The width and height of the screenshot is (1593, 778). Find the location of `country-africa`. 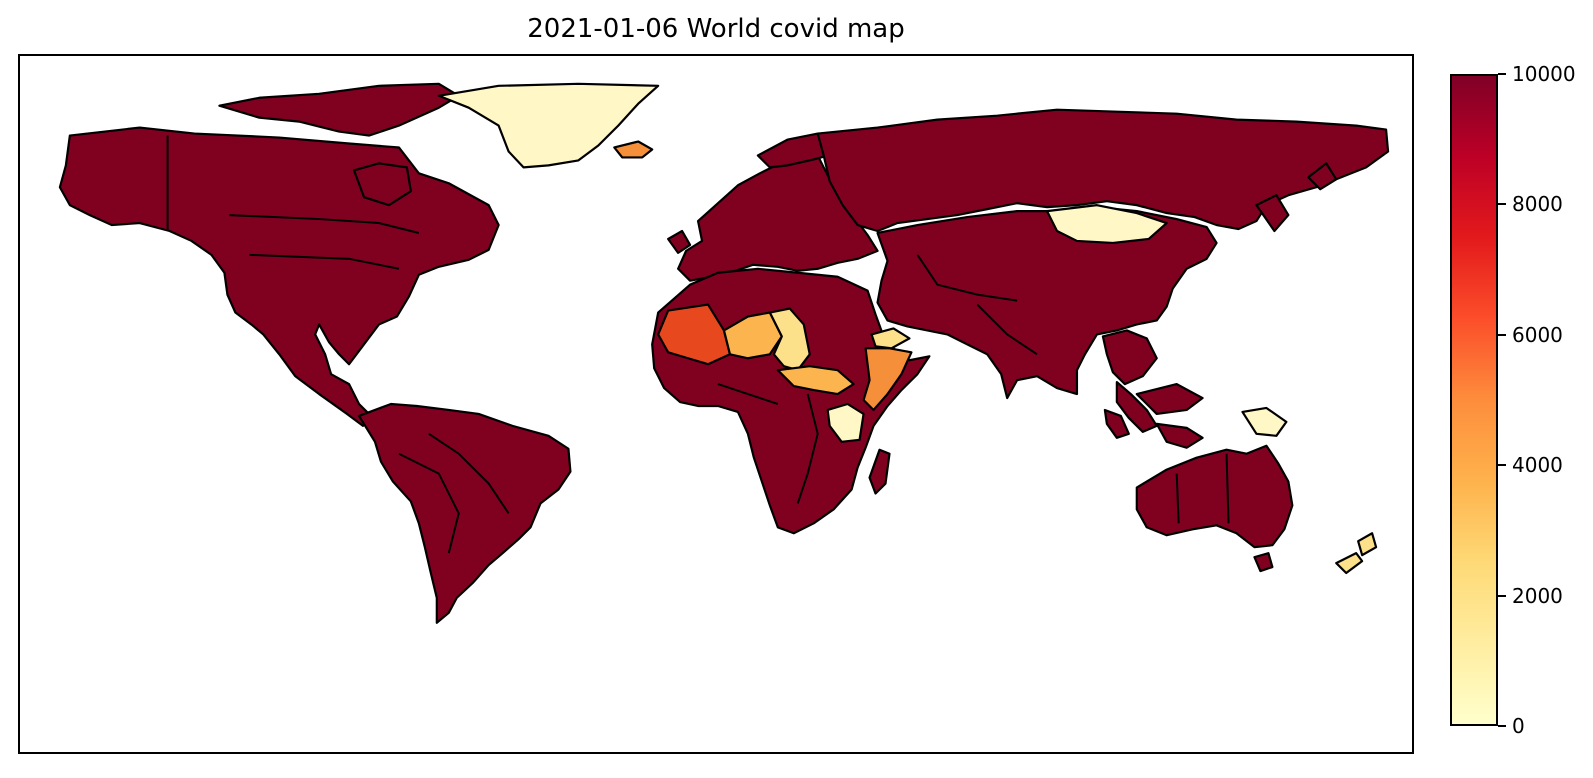

country-africa is located at coordinates (879, 471).